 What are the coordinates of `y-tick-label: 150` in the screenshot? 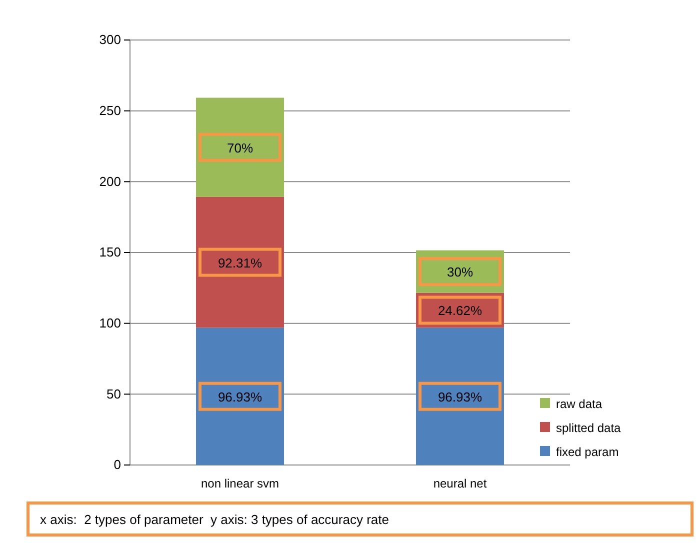 It's located at (110, 252).